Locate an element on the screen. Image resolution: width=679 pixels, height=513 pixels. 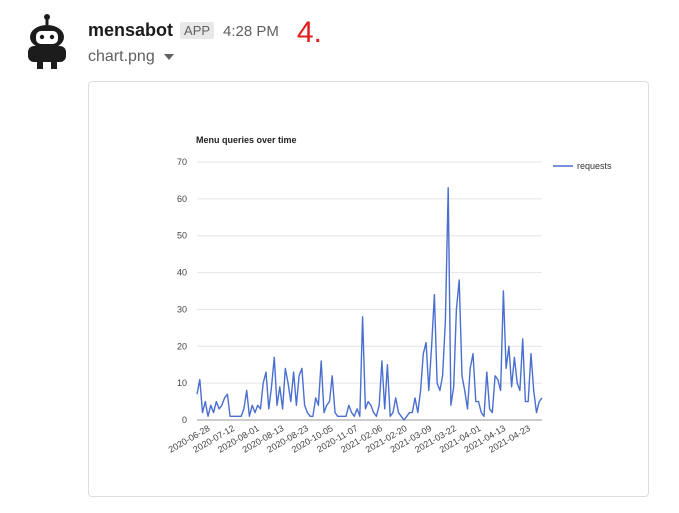
y-tick-label: 30 is located at coordinates (182, 309).